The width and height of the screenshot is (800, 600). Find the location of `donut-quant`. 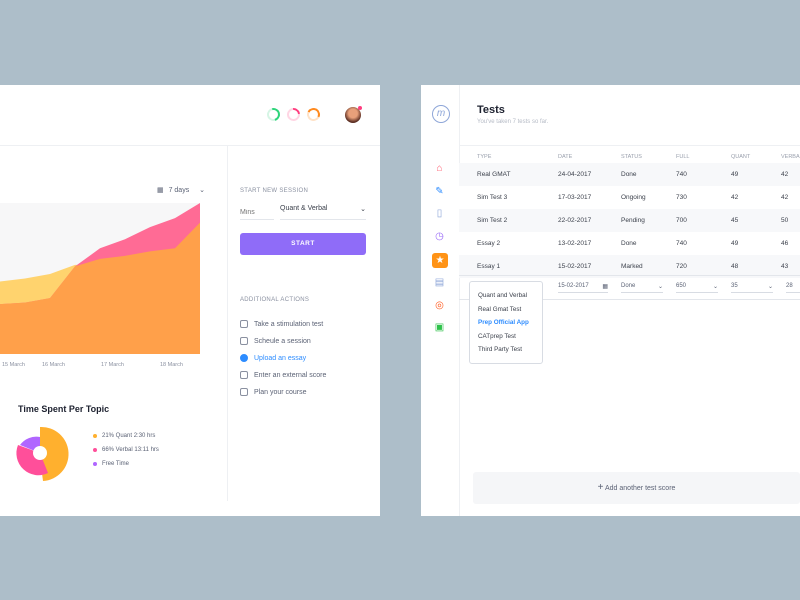

donut-quant is located at coordinates (54, 453).